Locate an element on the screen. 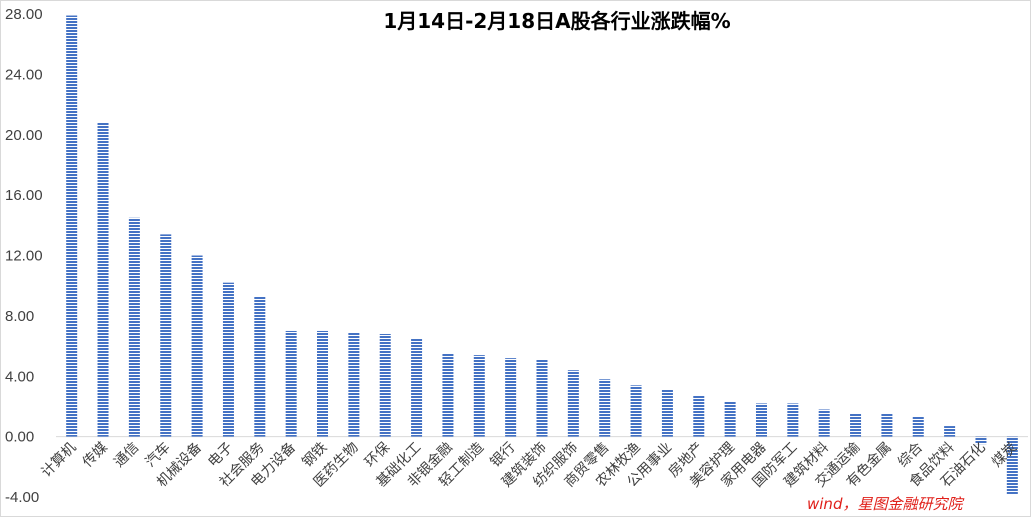 The height and width of the screenshot is (517, 1031). y-tick-label: 28.00 is located at coordinates (24, 14).